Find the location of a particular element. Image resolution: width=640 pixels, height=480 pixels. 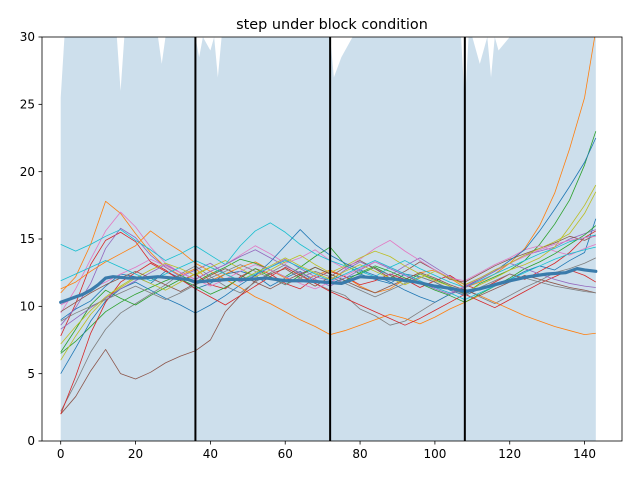

x-tick-label: 20 is located at coordinates (135, 454).